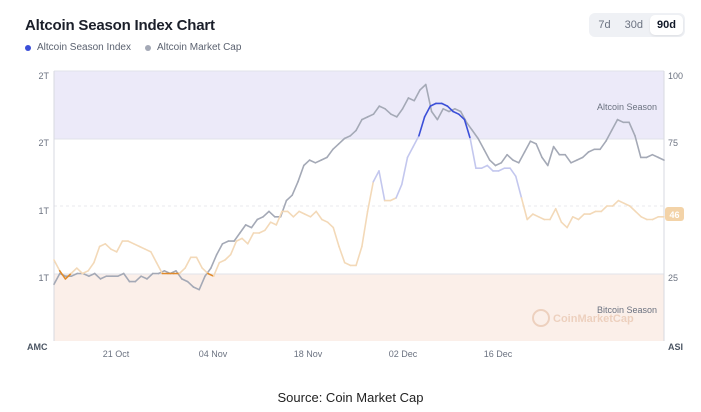 The width and height of the screenshot is (701, 412). Describe the element at coordinates (43, 211) in the screenshot. I see `left-tick-label: 1T` at that location.